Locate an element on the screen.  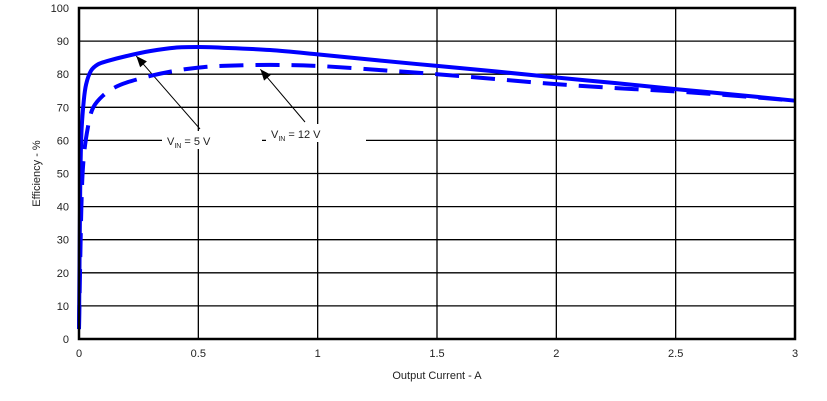
y-tick-label: 80 is located at coordinates (63, 75).